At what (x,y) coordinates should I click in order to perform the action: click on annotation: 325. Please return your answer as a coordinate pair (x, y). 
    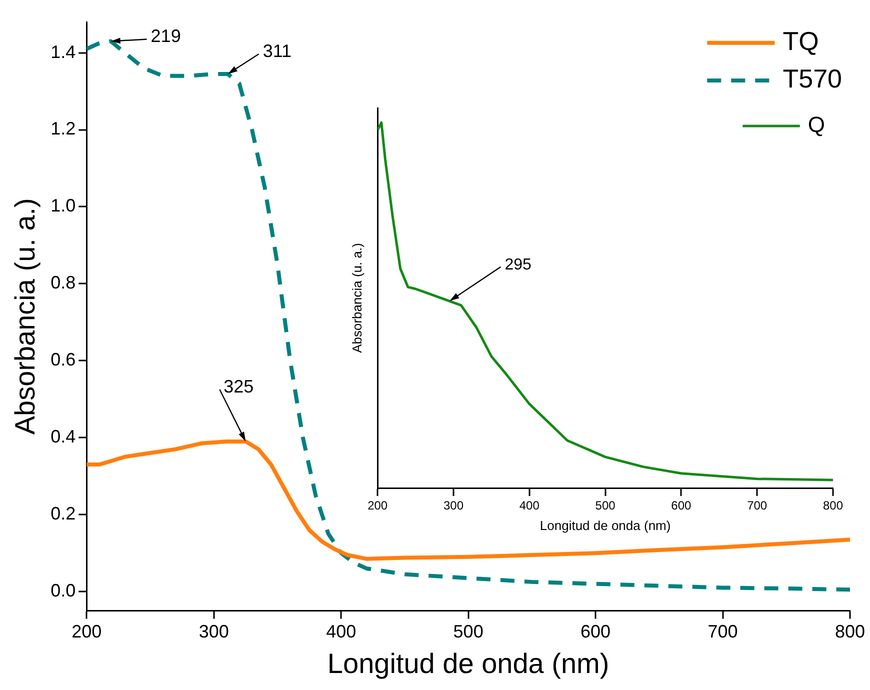
    Looking at the image, I should click on (239, 386).